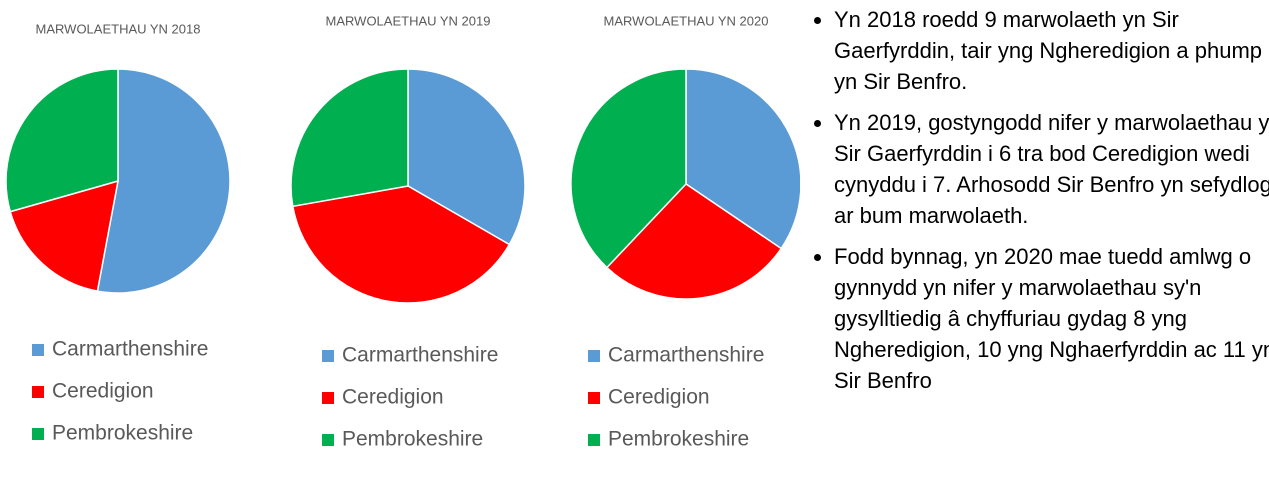  I want to click on chart-title: MARWOLAETHAU YN 2018, so click(118, 28).